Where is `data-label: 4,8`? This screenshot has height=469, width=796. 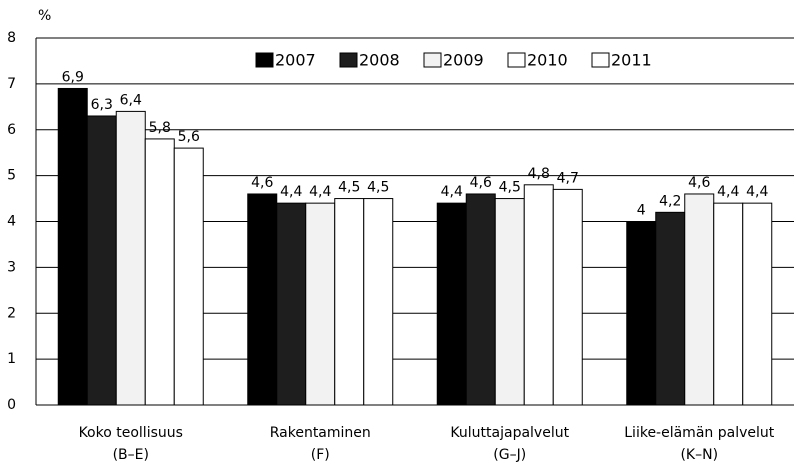 data-label: 4,8 is located at coordinates (539, 174).